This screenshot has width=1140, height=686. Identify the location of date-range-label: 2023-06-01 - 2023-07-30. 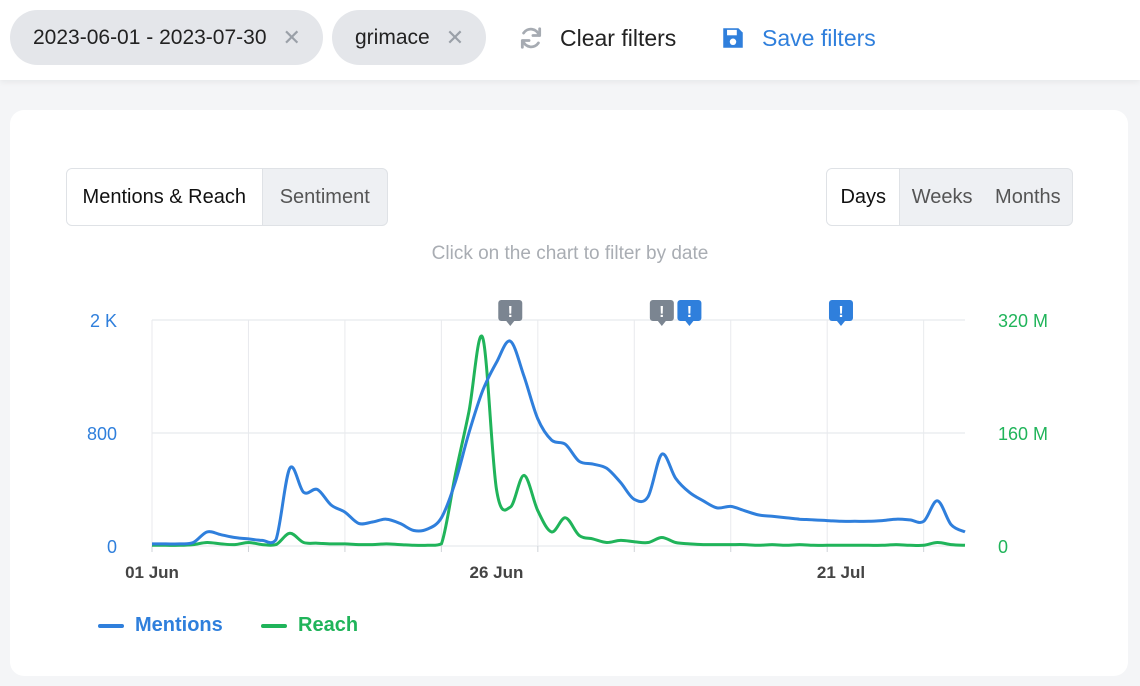
(150, 37).